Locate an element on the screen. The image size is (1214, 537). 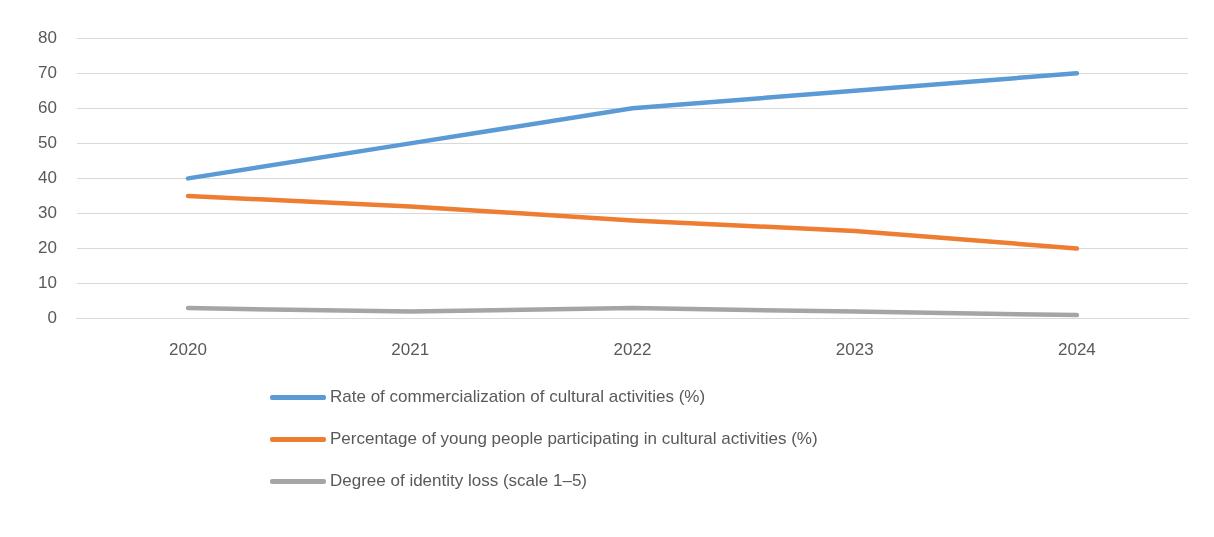
y-tick-label: 80 is located at coordinates (47, 37).